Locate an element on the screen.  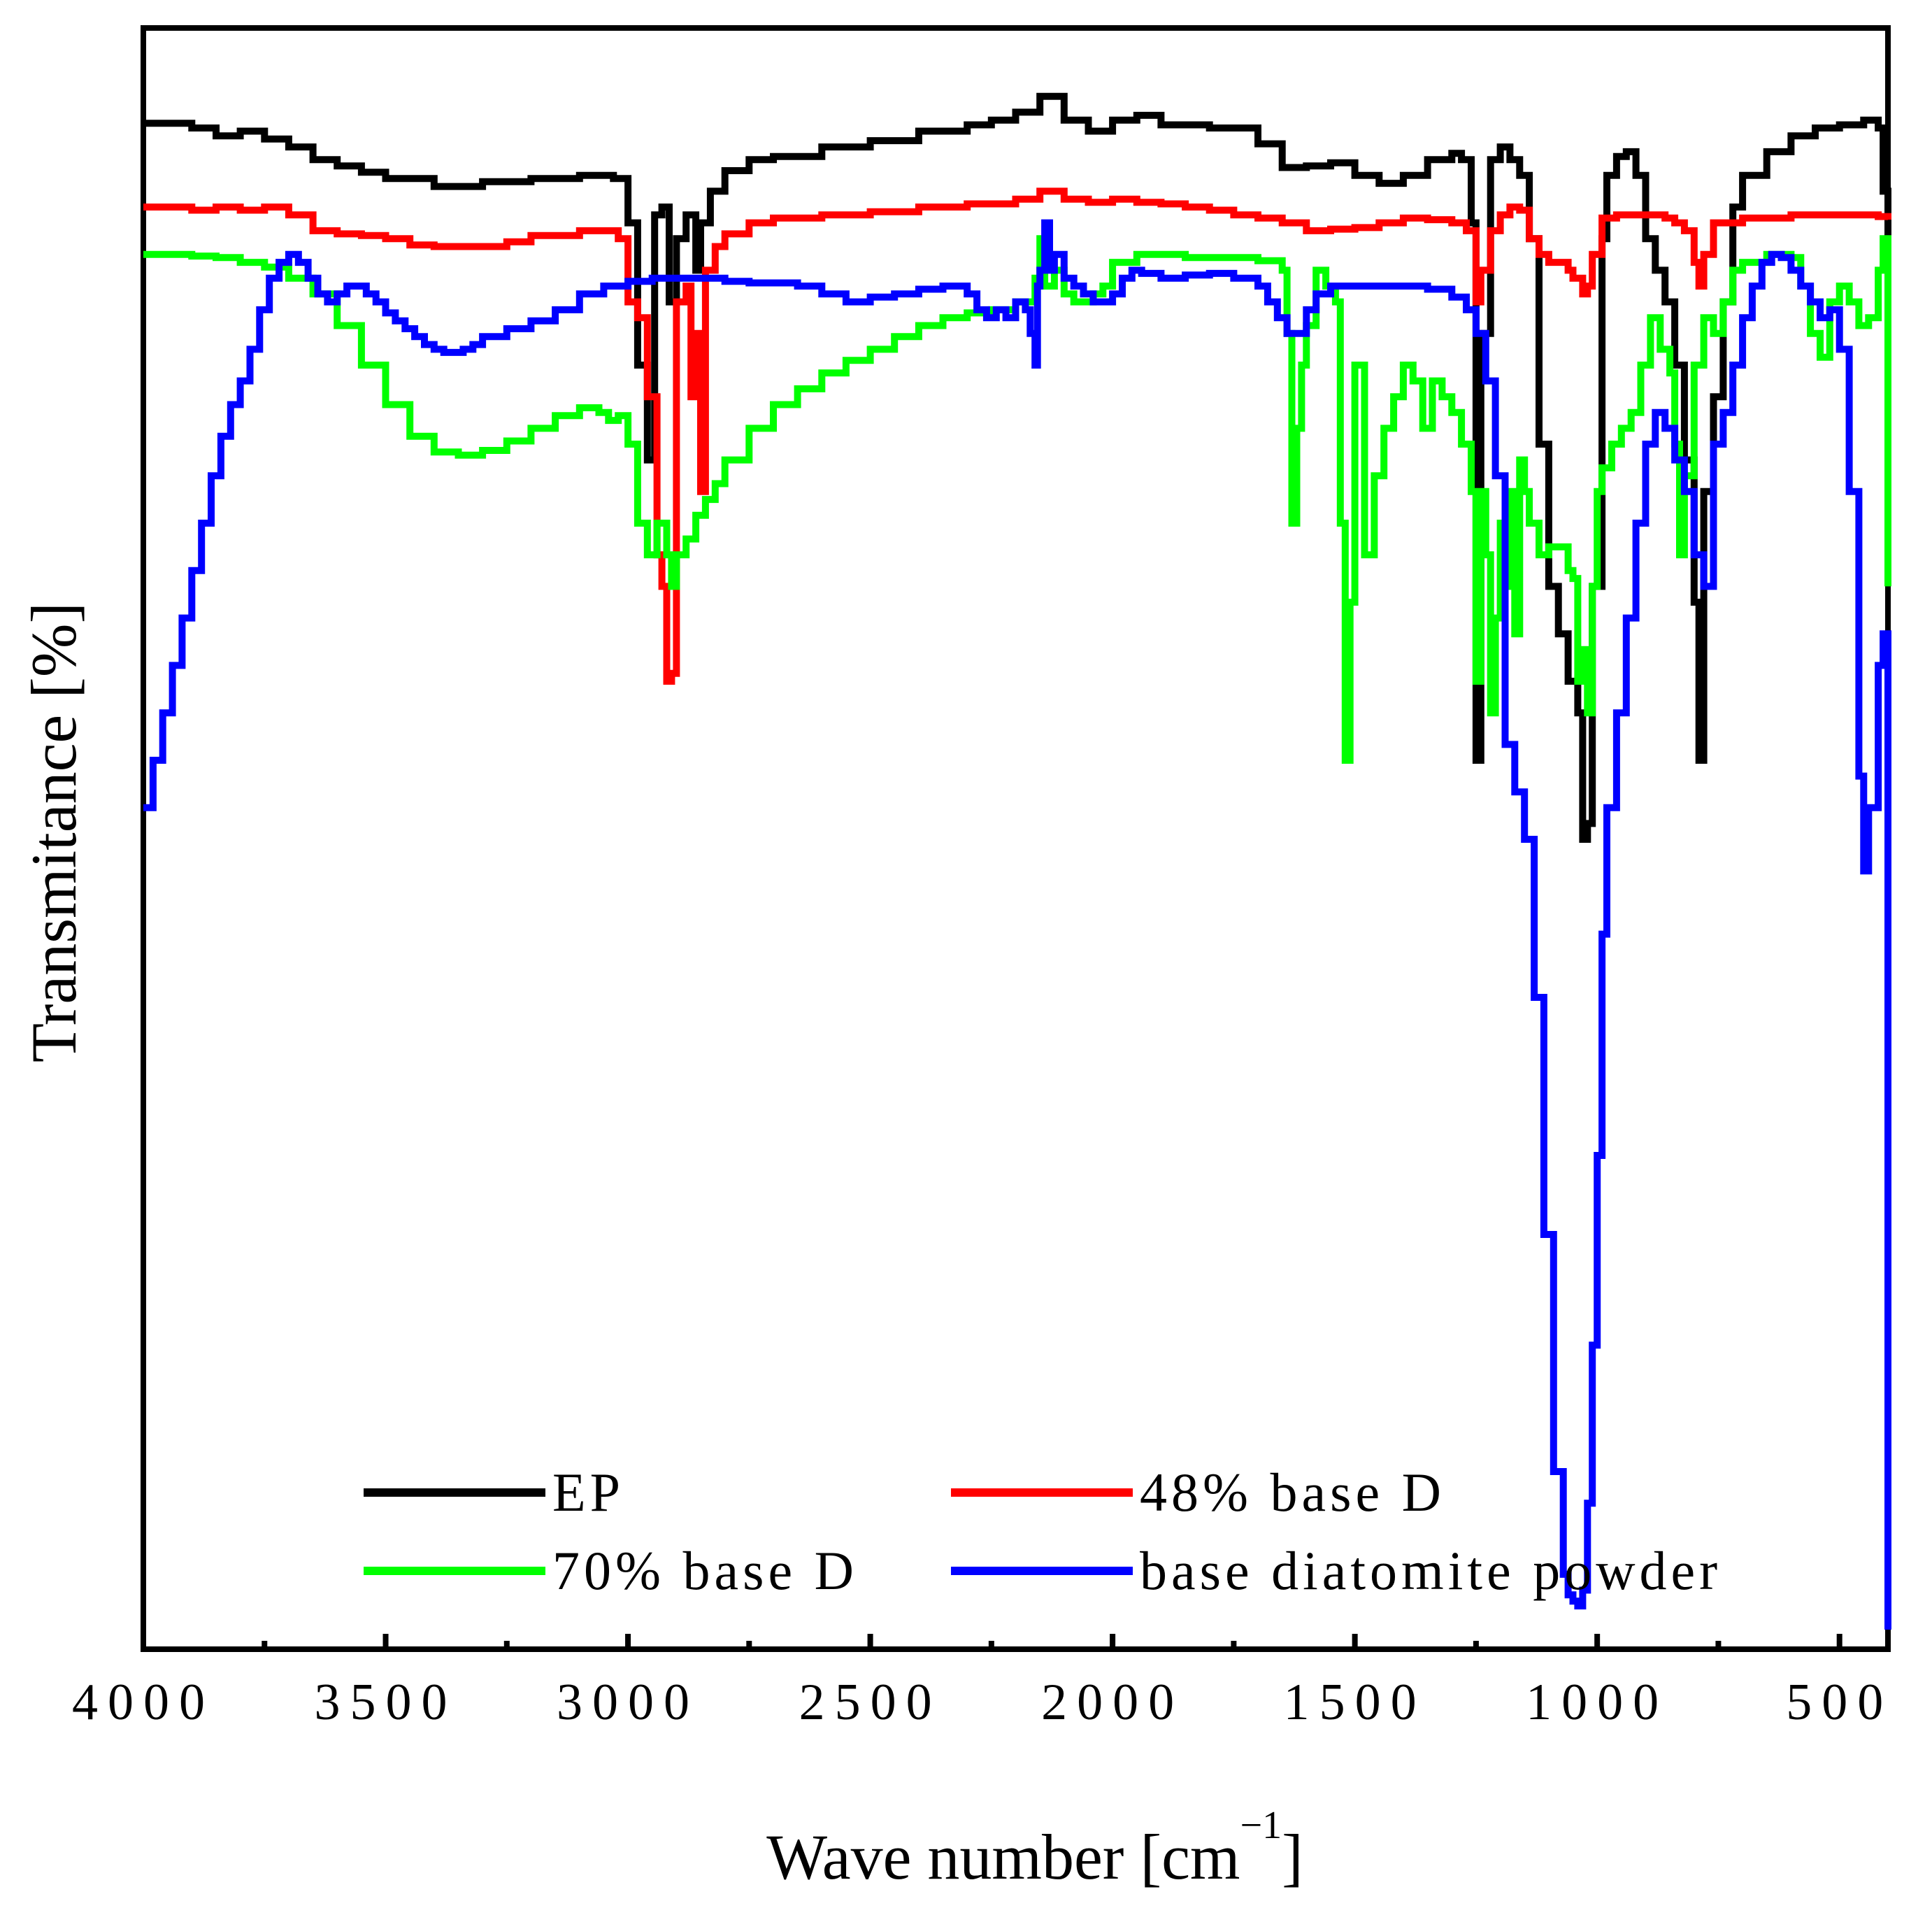
x-tick-label: 3500 is located at coordinates (386, 1703).